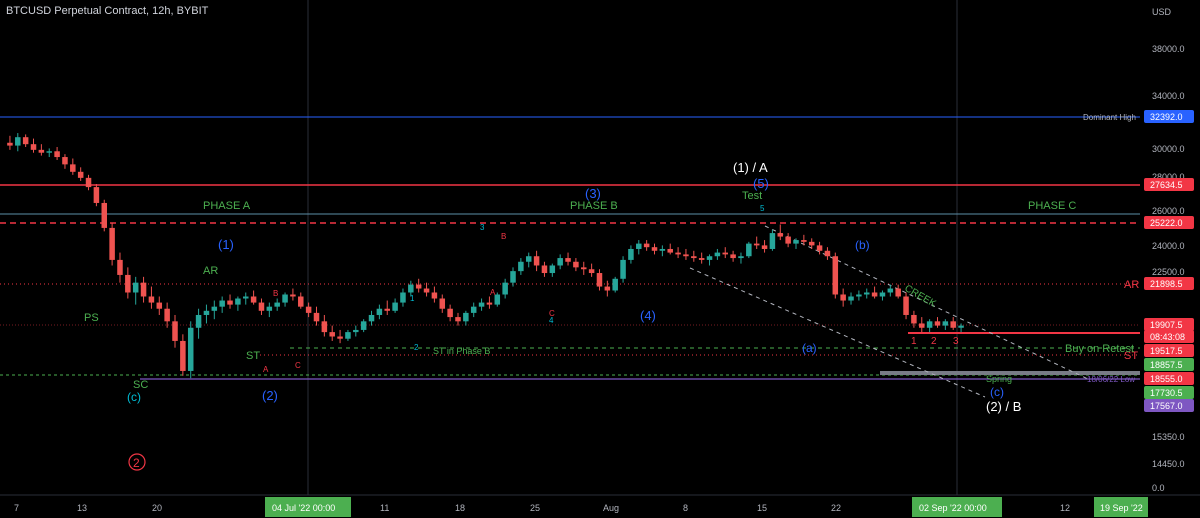 Image resolution: width=1200 pixels, height=518 pixels. Describe the element at coordinates (1168, 177) in the screenshot. I see `price-tick: 28000.0` at that location.